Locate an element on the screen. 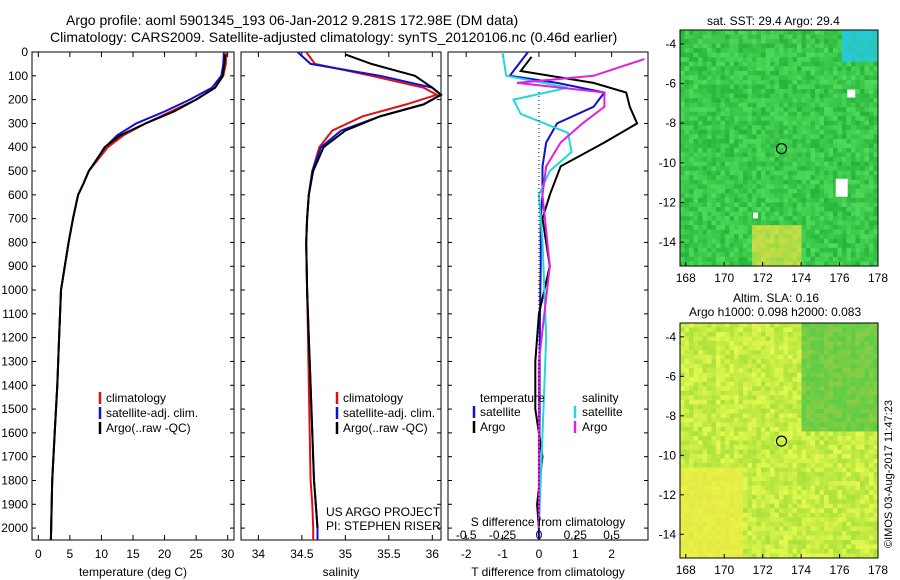 The image size is (900, 580). depth-tick-label: 400 is located at coordinates (18, 147).